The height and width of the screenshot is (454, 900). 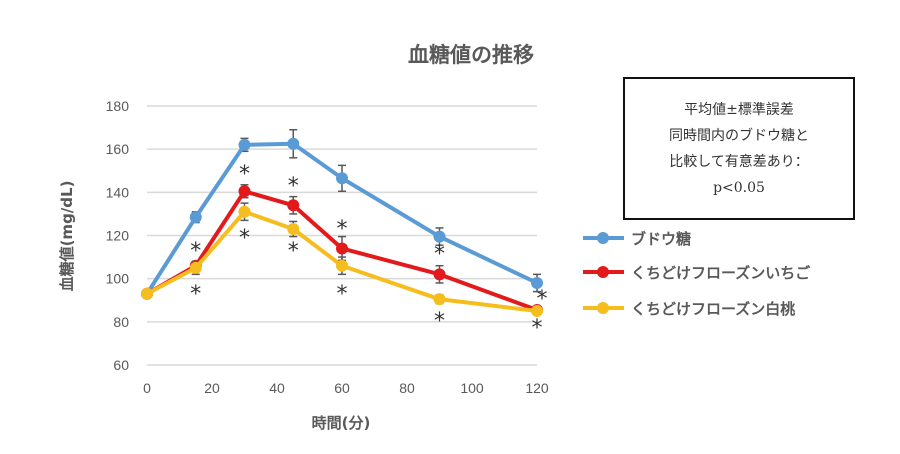 I want to click on legend-label: ブドウ糖, so click(x=661, y=239).